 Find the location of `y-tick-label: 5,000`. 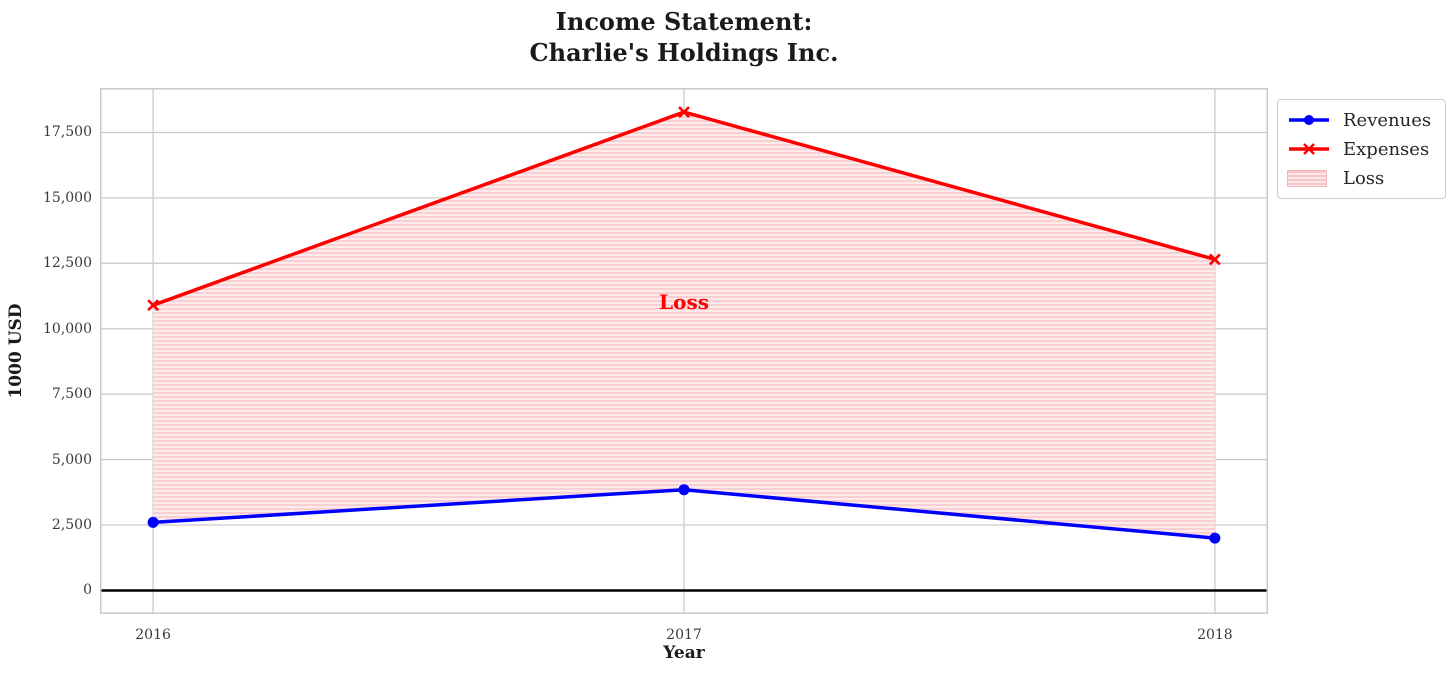

y-tick-label: 5,000 is located at coordinates (71, 459).